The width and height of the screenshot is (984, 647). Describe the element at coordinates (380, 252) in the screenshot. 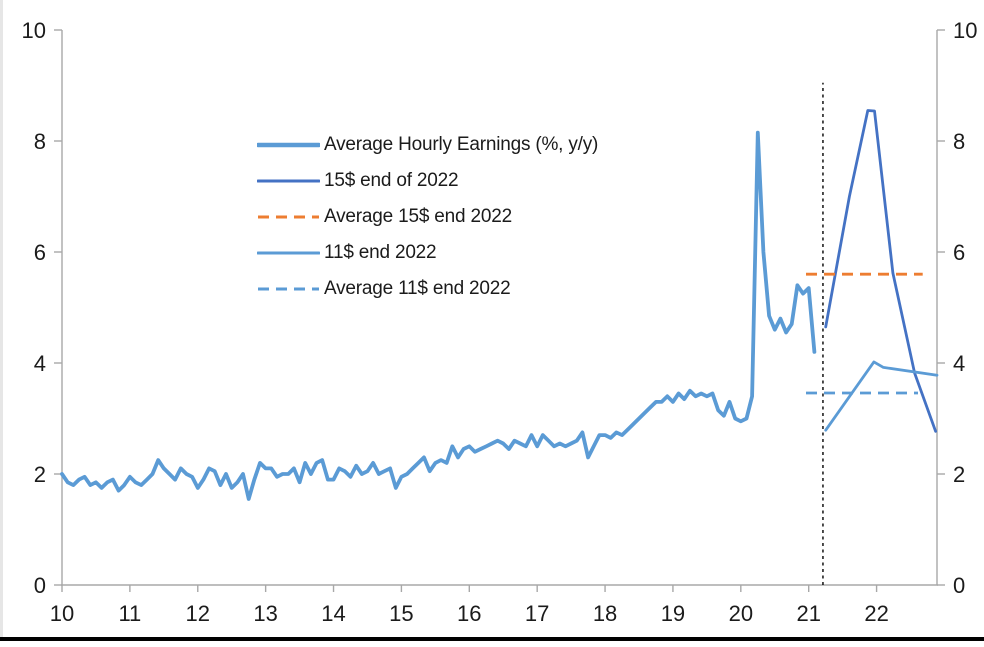

I see `legend-label: 11$ end 2022` at that location.